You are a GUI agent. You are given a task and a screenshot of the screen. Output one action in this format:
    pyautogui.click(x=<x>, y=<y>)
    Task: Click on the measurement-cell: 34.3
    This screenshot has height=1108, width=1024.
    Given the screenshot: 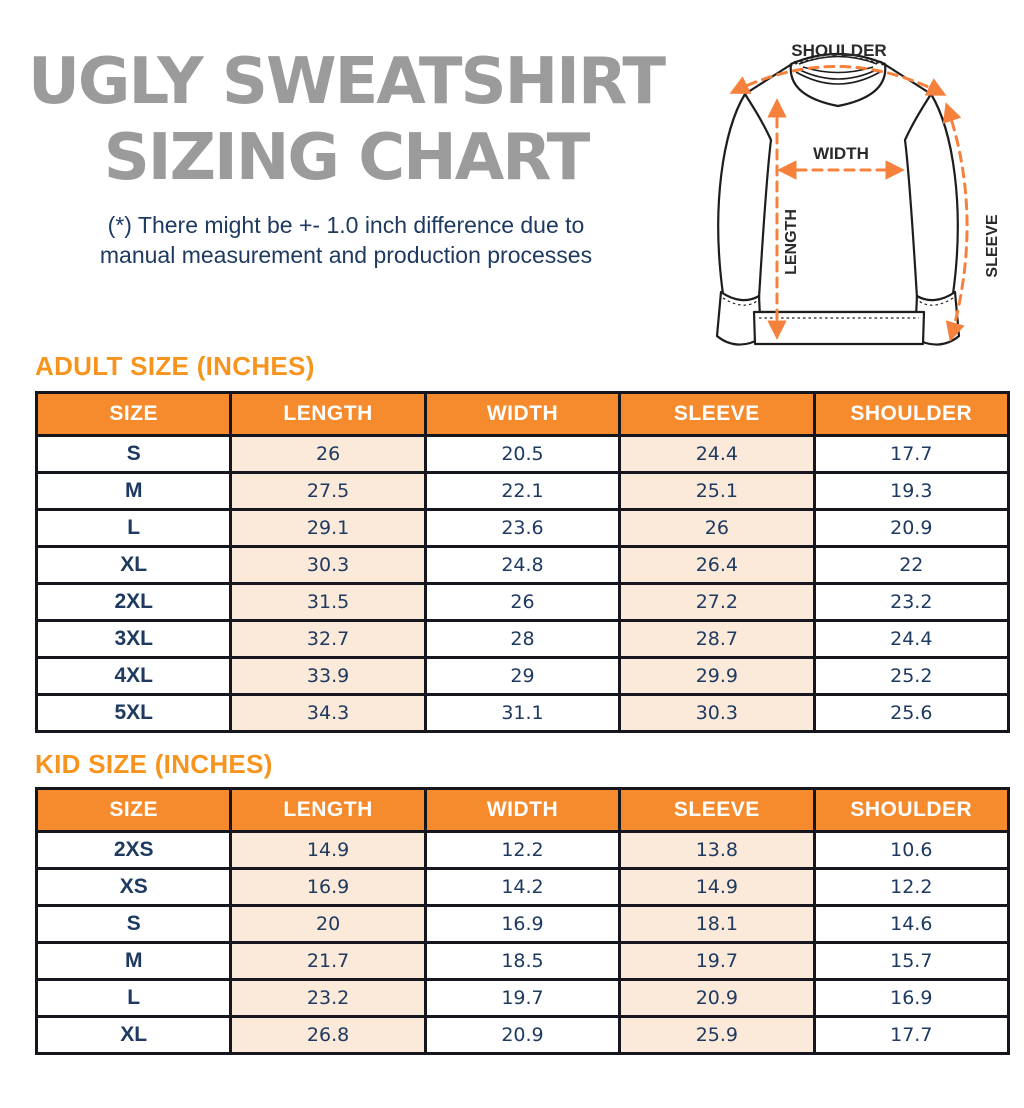 What is the action you would take?
    pyautogui.click(x=328, y=713)
    